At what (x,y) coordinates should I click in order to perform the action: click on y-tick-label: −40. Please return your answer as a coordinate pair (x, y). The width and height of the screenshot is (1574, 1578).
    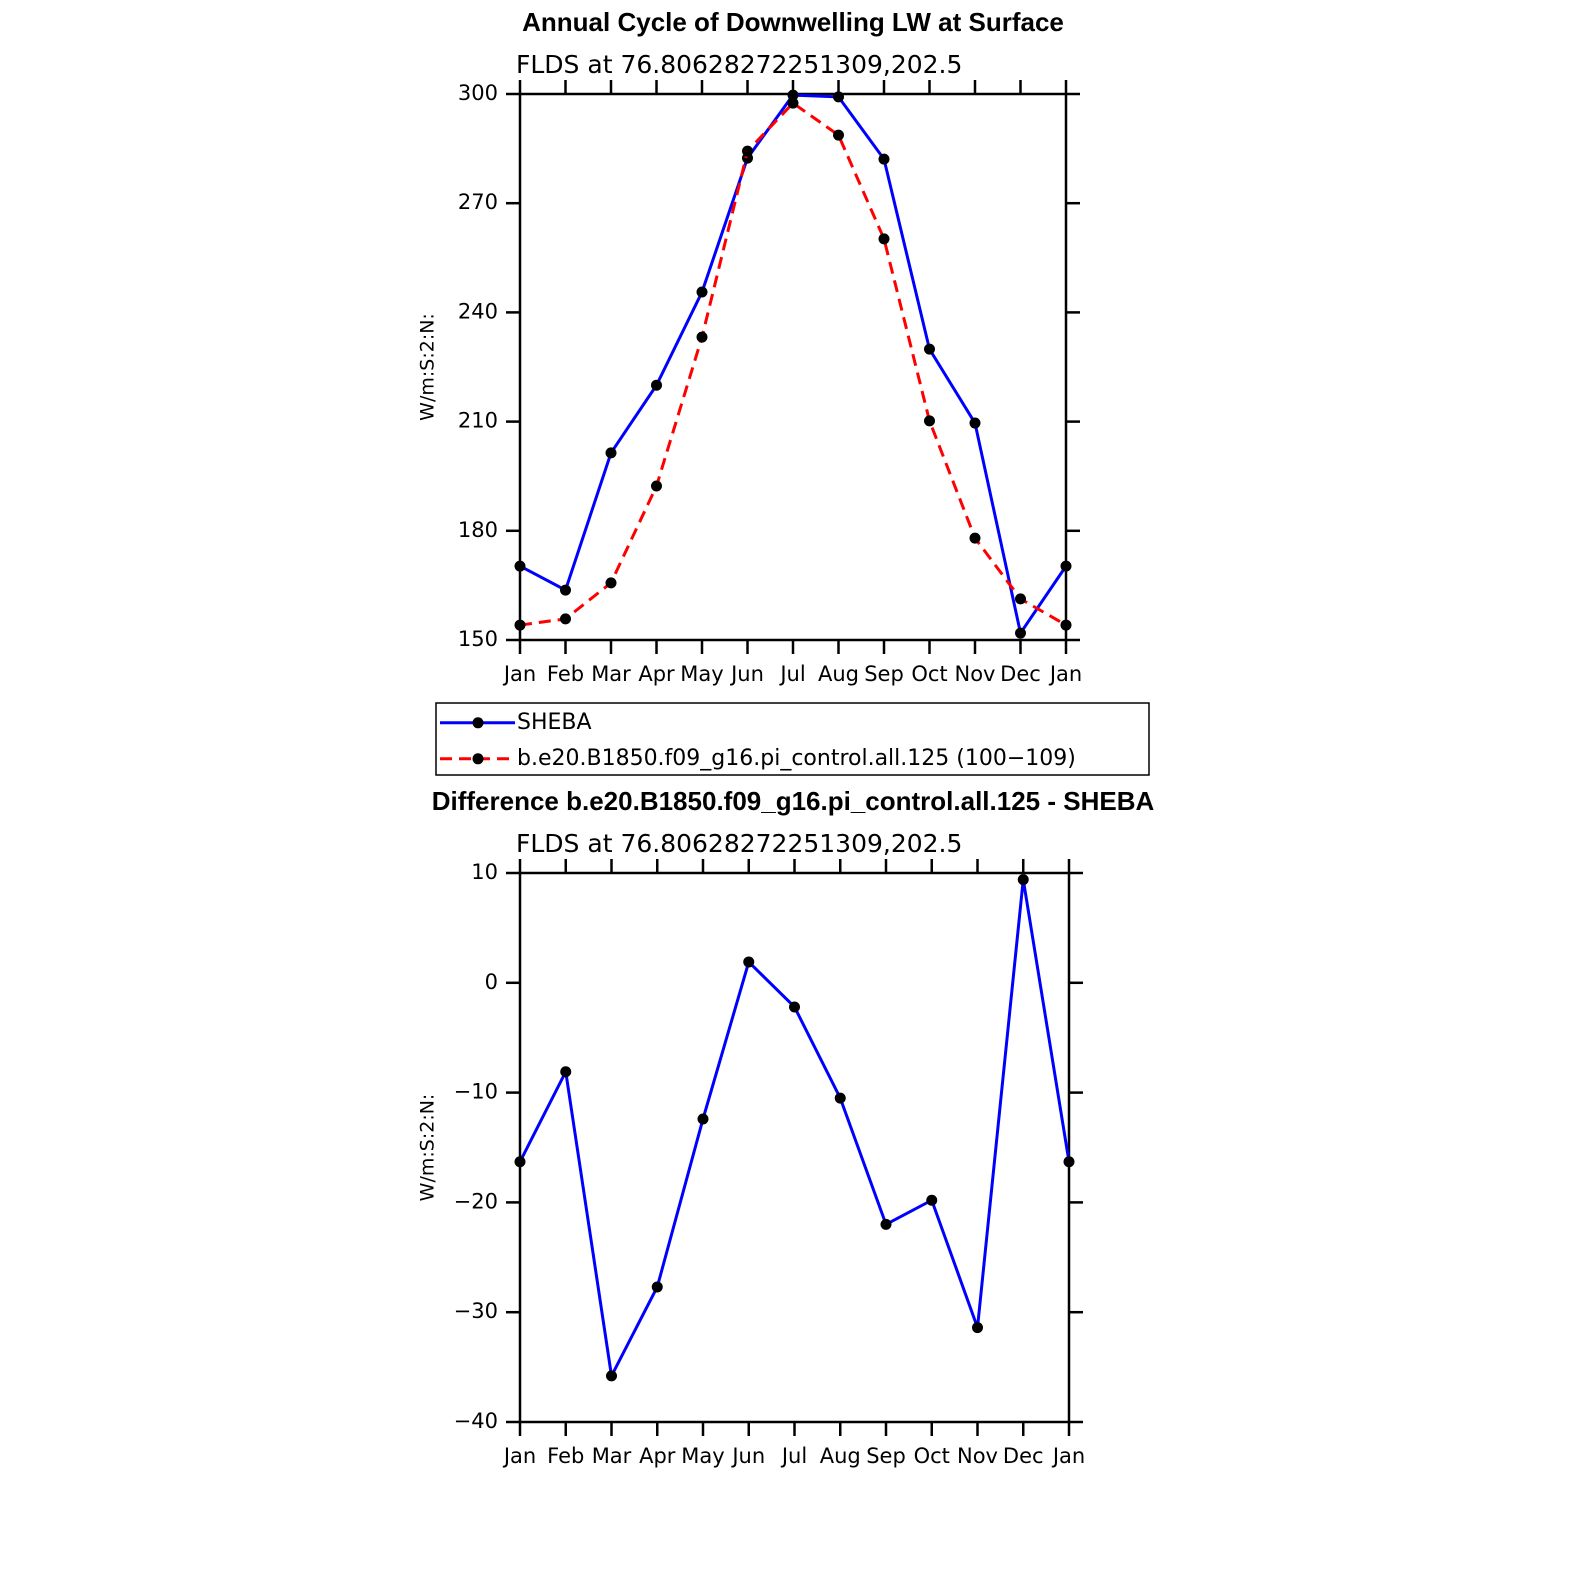
    Looking at the image, I should click on (476, 1421).